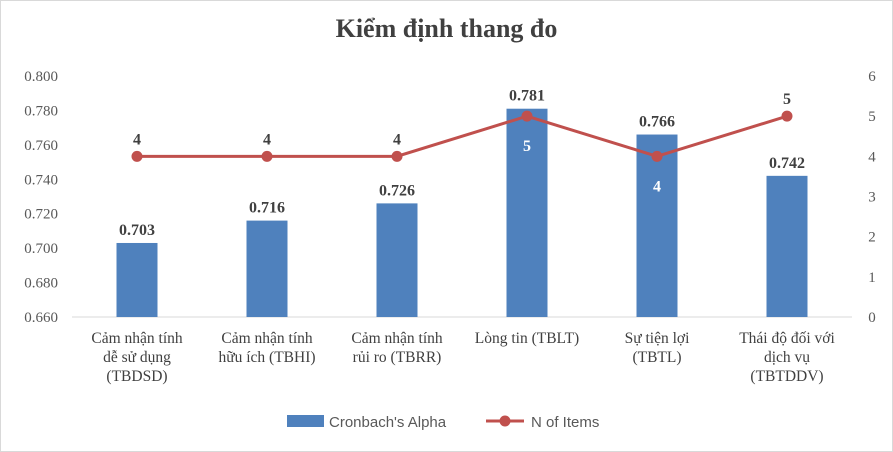 The width and height of the screenshot is (893, 452). I want to click on bar-data-label: 0.766, so click(657, 122).